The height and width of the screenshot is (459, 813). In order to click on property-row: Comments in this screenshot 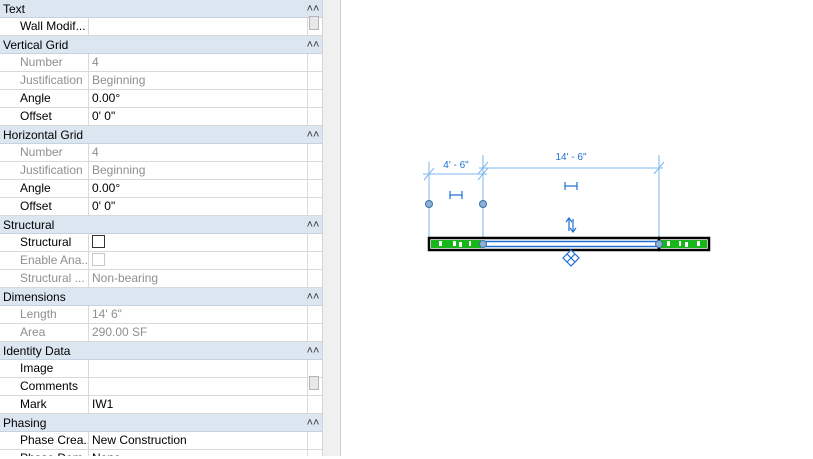, I will do `click(161, 387)`.